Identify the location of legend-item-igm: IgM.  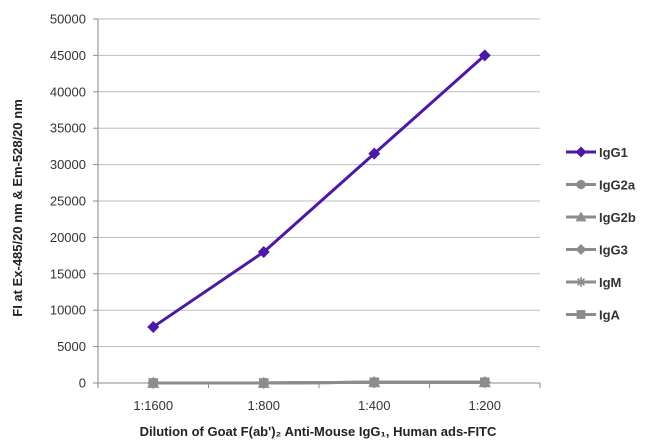
(593, 282).